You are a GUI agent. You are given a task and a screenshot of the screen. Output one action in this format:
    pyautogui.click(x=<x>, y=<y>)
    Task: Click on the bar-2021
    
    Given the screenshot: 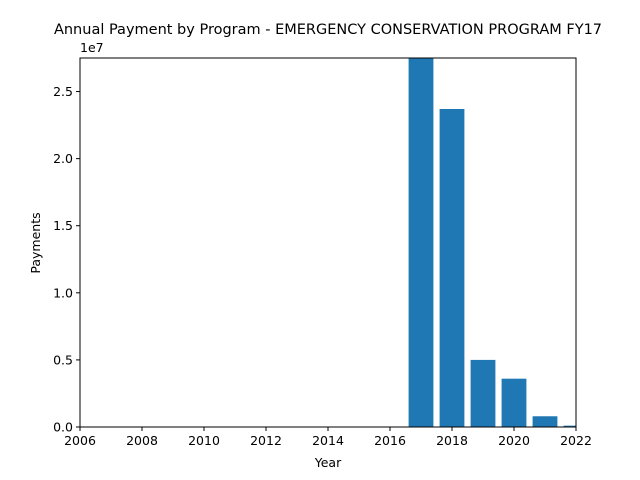 What is the action you would take?
    pyautogui.click(x=545, y=421)
    